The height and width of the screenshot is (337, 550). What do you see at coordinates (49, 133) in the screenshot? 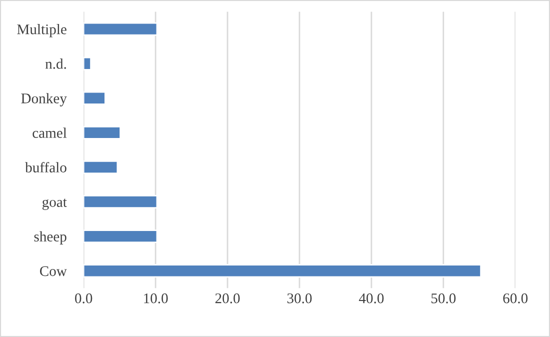
I see `y-tick-label: camel` at bounding box center [49, 133].